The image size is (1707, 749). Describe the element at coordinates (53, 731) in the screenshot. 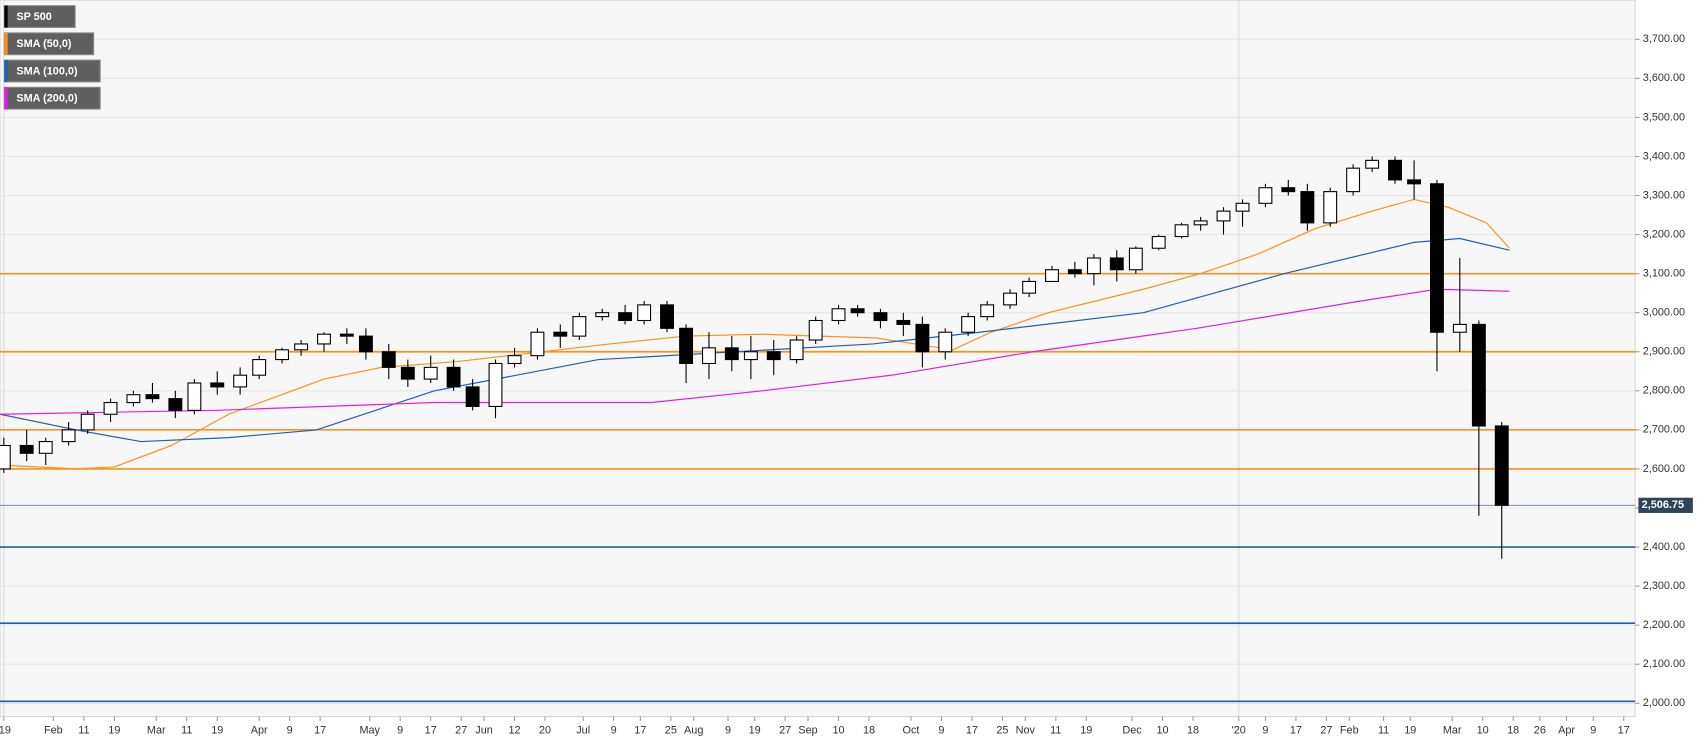

I see `x-tick-label: Feb` at that location.